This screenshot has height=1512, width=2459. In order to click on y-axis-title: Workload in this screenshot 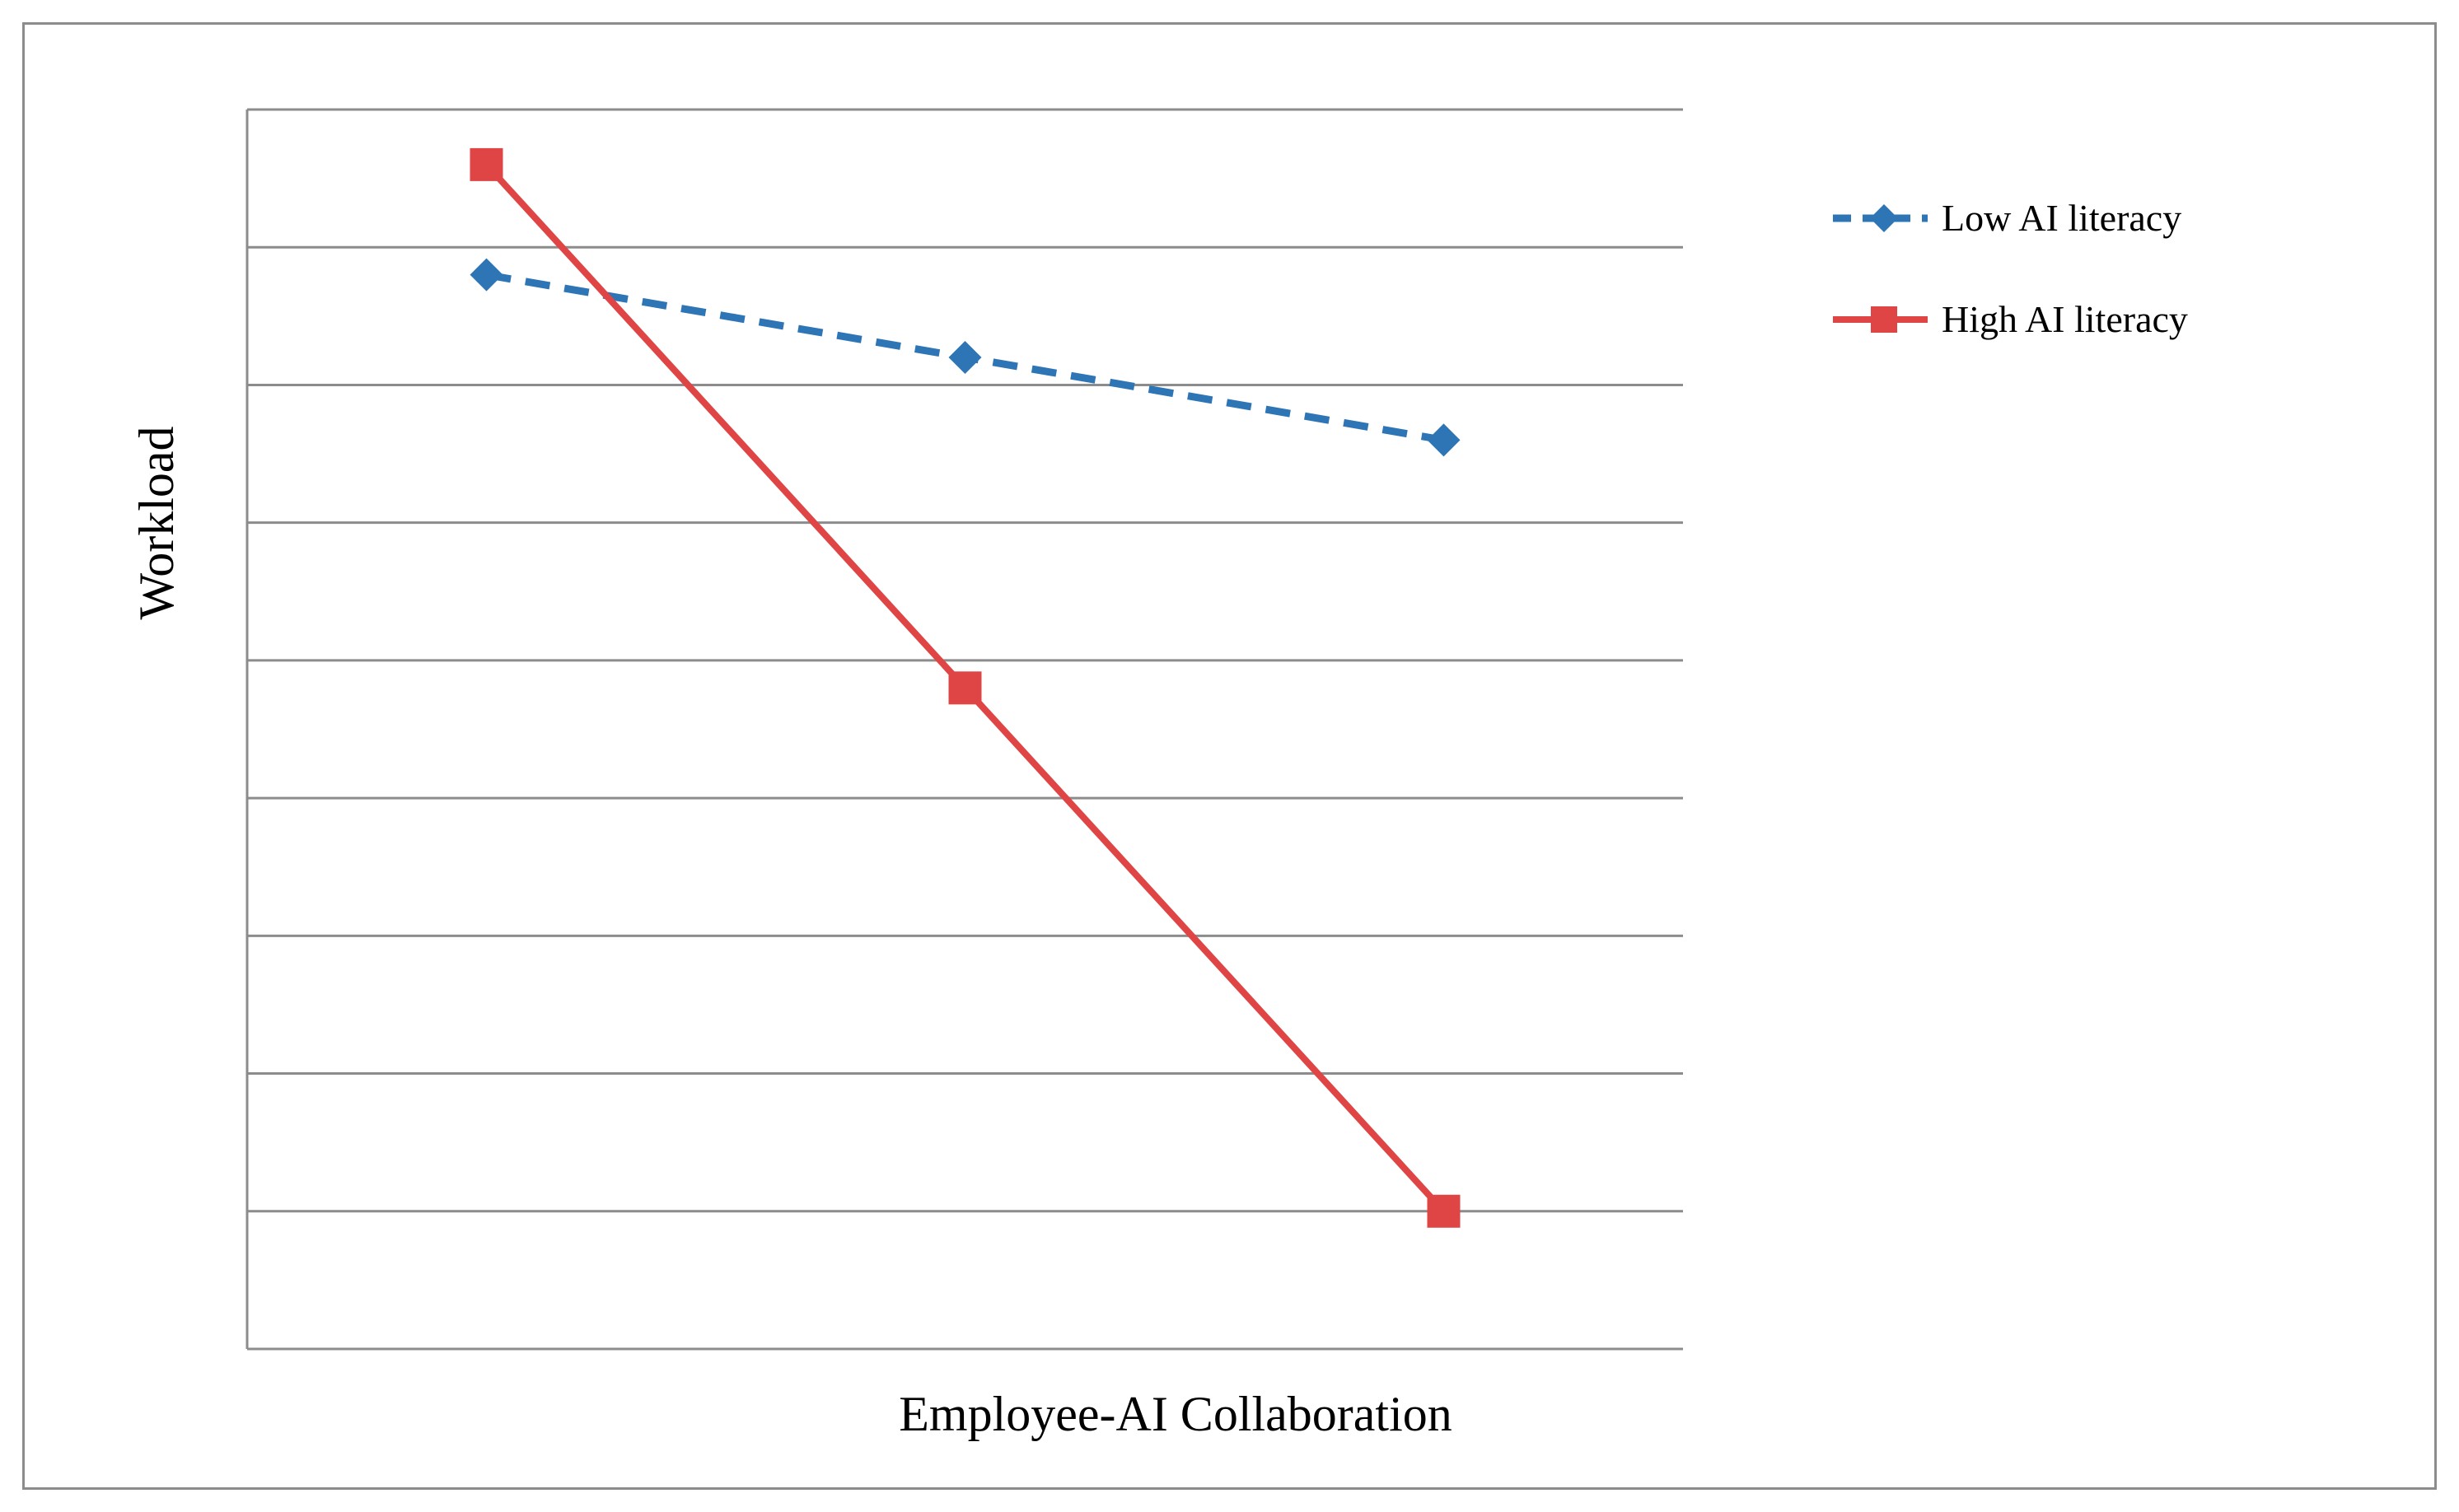, I will do `click(156, 522)`.